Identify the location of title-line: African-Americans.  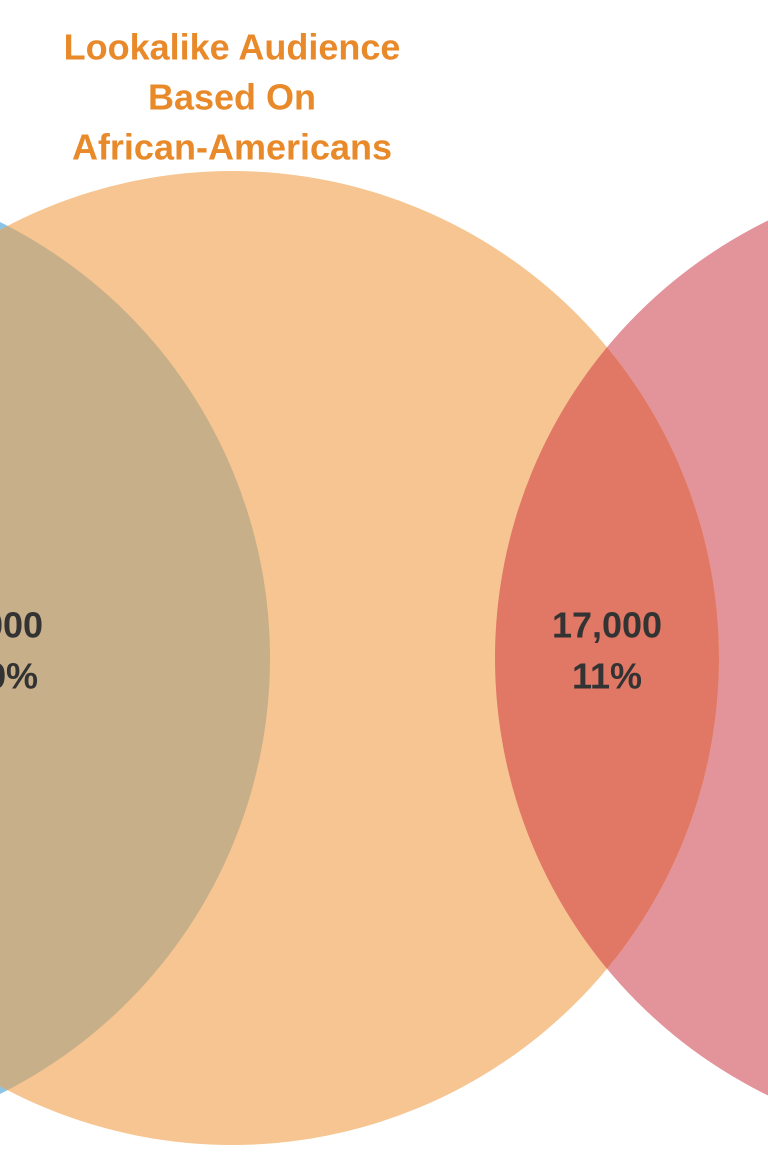
(232, 147).